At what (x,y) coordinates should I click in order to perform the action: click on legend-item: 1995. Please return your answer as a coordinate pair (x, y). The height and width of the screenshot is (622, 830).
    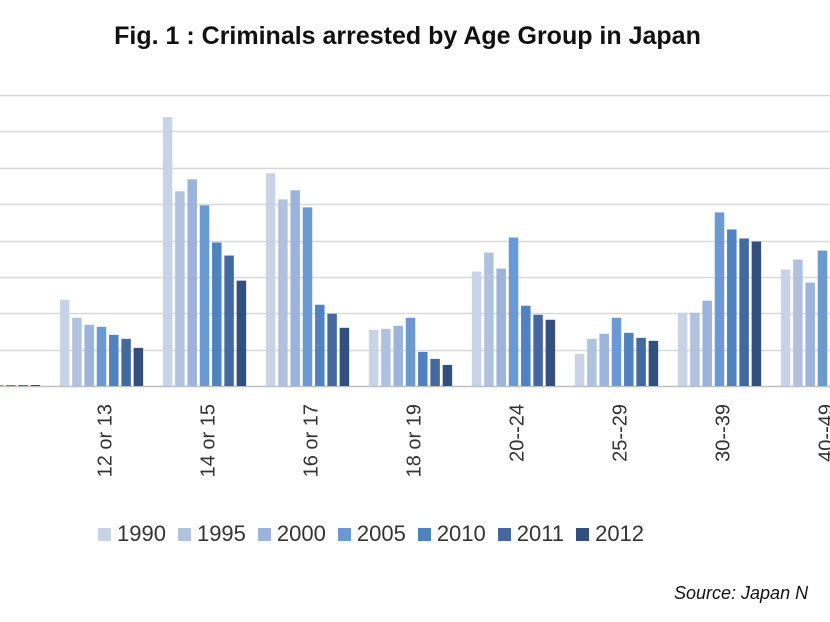
    Looking at the image, I should click on (211, 534).